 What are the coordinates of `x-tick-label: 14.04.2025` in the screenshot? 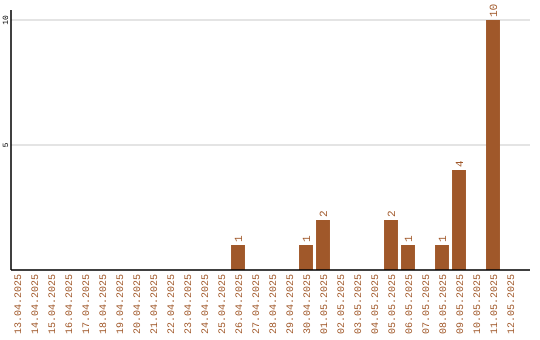 It's located at (36, 304).